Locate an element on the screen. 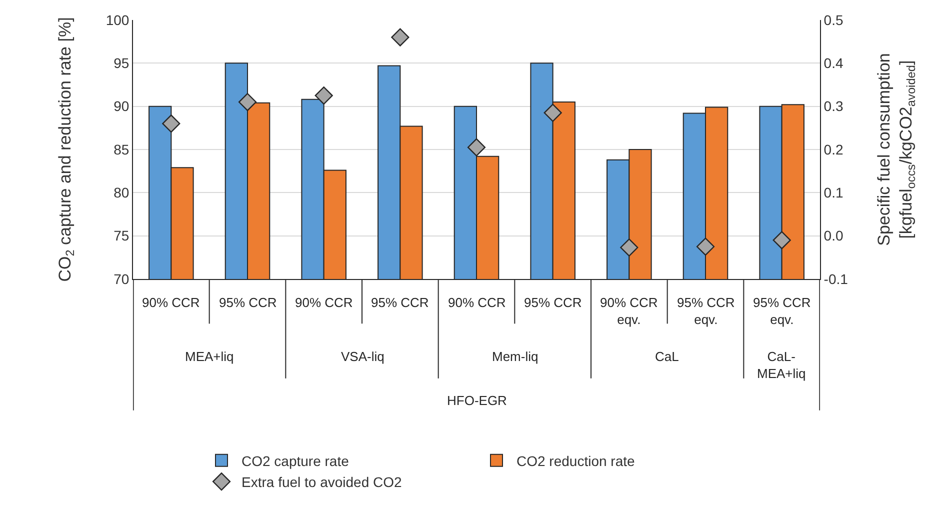 Image resolution: width=951 pixels, height=510 pixels. y2-tick-label: 0.2 is located at coordinates (834, 149).